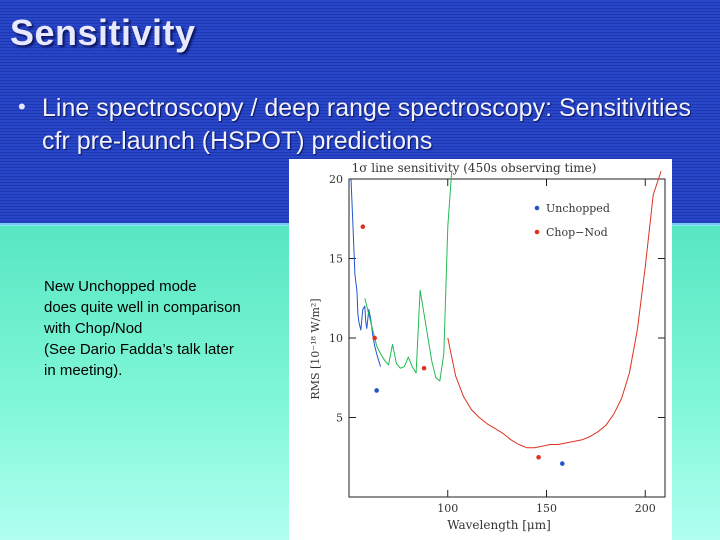 This screenshot has width=720, height=540. I want to click on y-tick-label: 5, so click(339, 418).